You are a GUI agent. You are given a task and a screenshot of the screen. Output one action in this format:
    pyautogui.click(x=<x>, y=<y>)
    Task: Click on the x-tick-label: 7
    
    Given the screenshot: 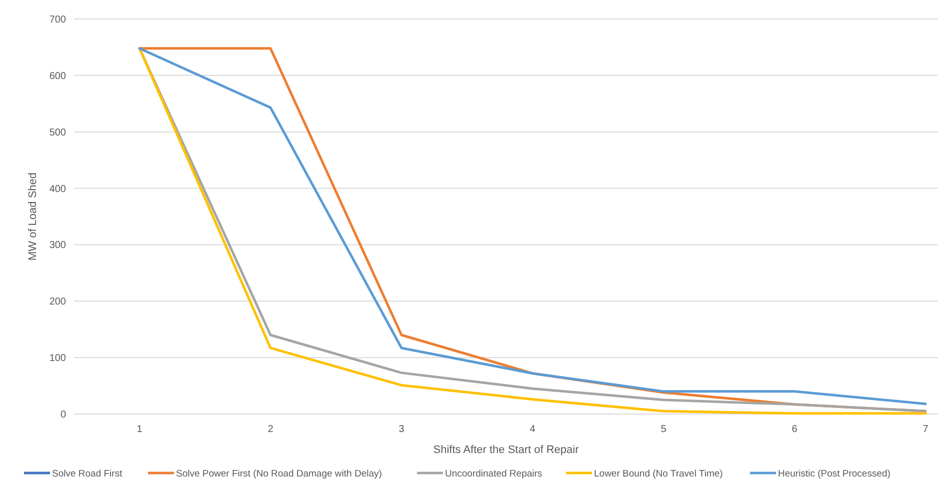 What is the action you would take?
    pyautogui.click(x=925, y=429)
    